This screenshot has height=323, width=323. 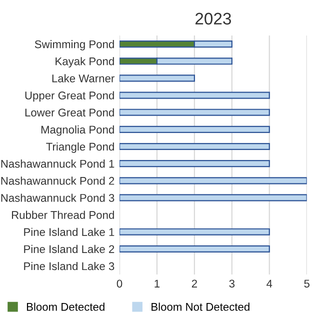 What do you see at coordinates (69, 96) in the screenshot?
I see `y-tick-label: Upper Great Pond` at bounding box center [69, 96].